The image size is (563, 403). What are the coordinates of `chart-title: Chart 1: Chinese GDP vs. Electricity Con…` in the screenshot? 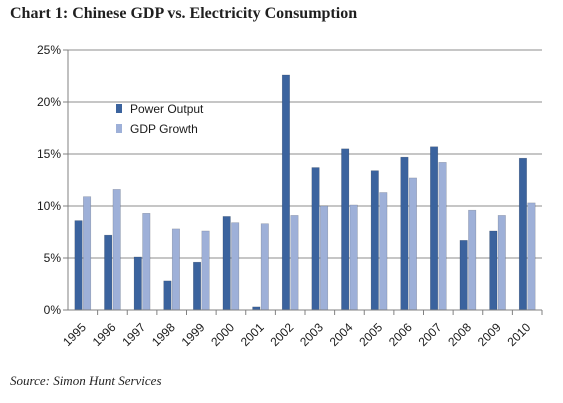 It's located at (184, 13).